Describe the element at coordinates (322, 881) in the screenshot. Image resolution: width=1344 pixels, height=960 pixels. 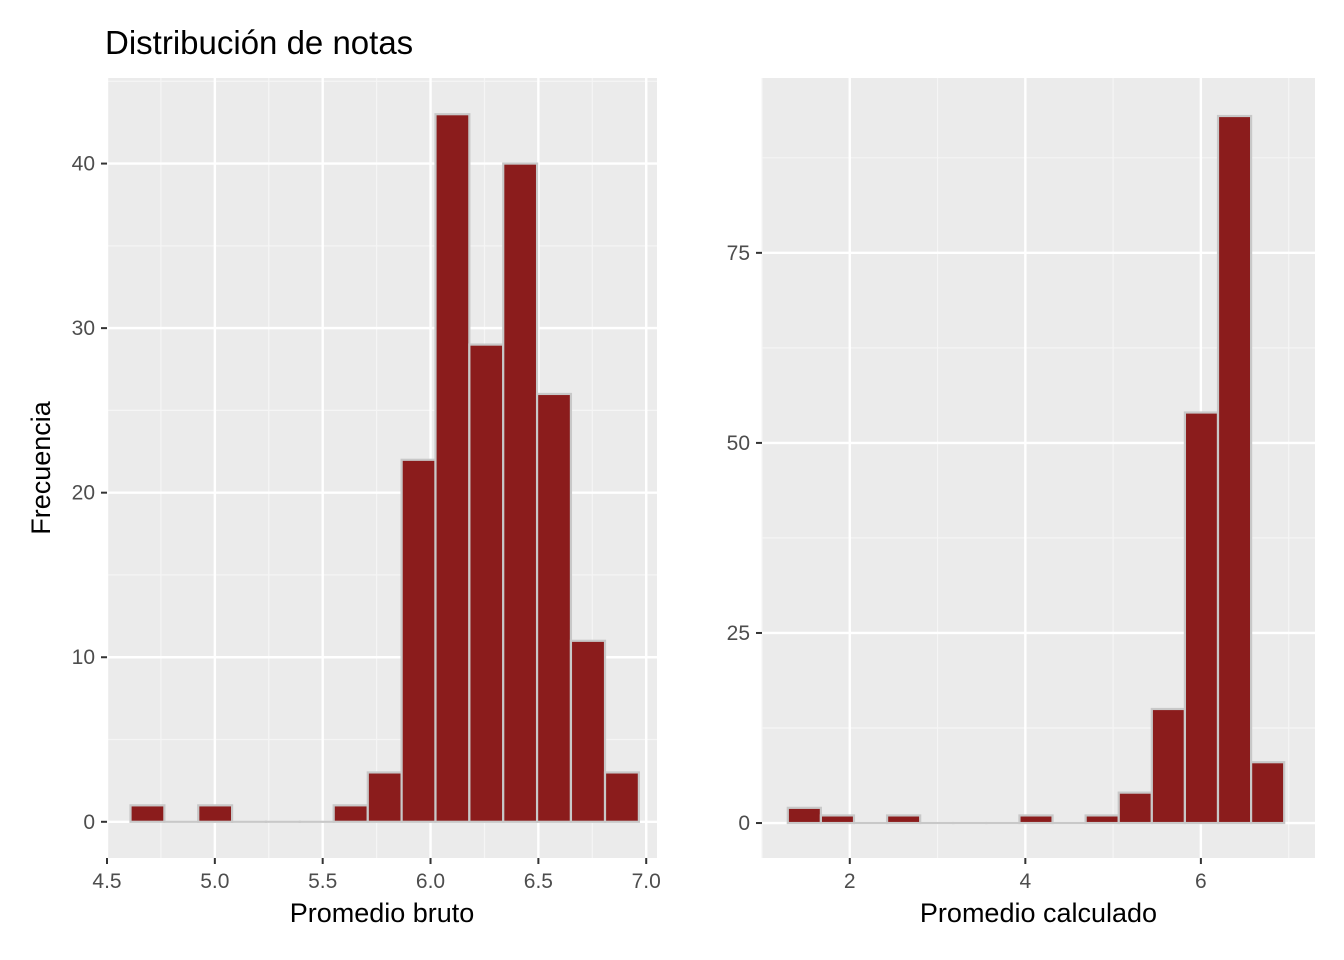
I see `x-tick-label: 5.5` at that location.